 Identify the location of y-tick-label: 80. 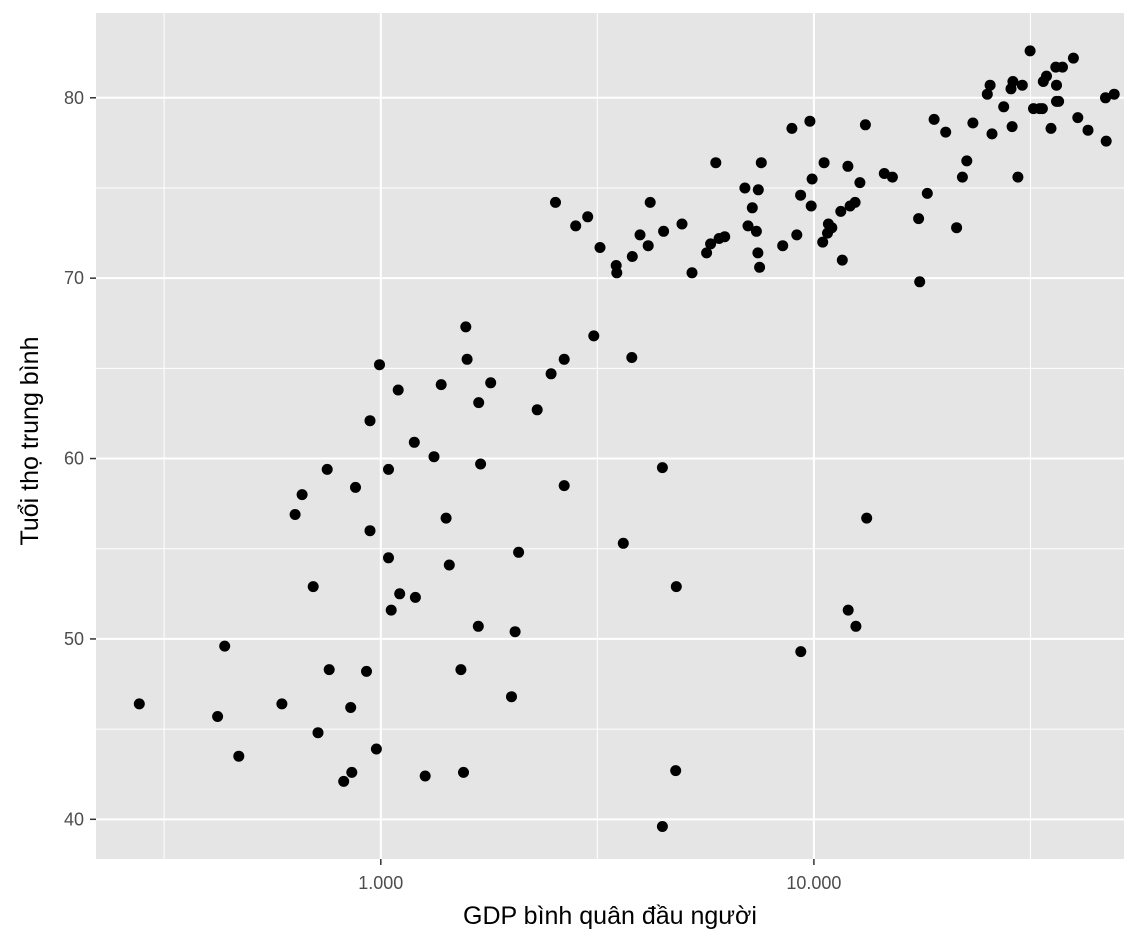
(74, 98).